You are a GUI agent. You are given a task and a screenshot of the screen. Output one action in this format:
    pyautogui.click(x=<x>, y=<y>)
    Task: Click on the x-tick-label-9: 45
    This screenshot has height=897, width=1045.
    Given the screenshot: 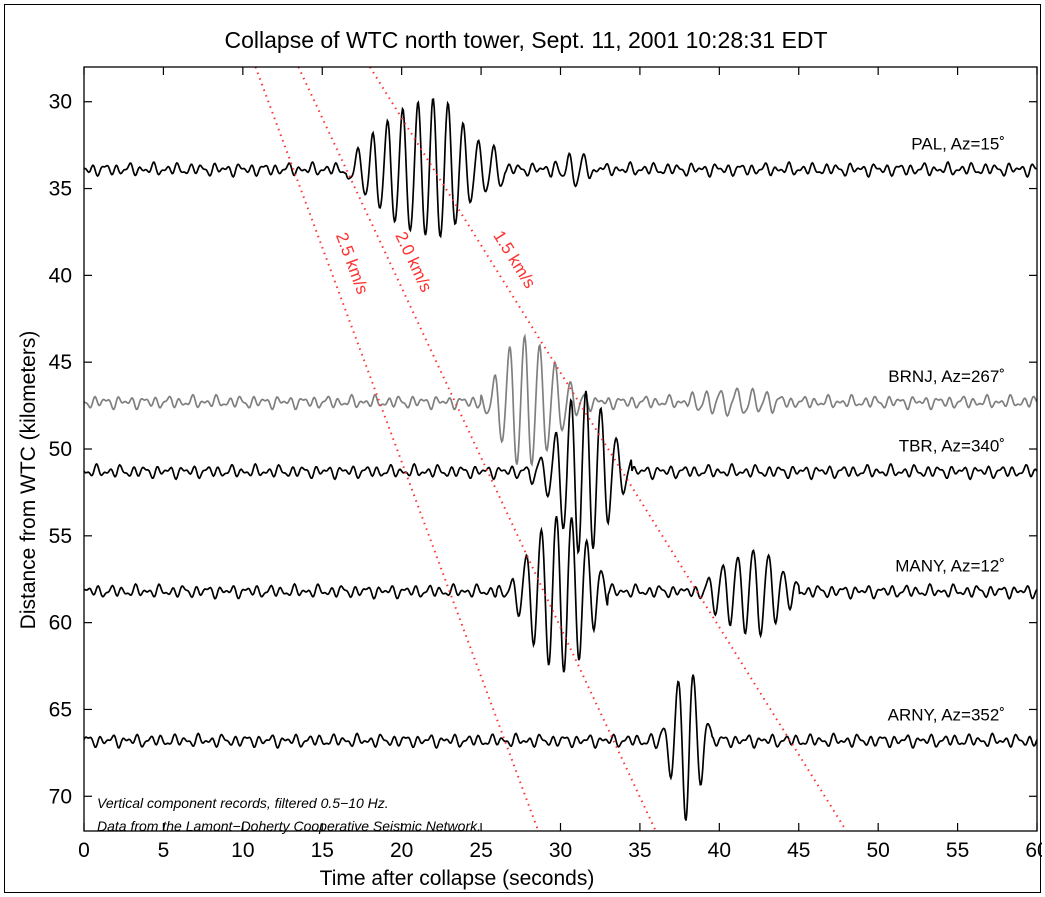 What is the action you would take?
    pyautogui.click(x=798, y=850)
    